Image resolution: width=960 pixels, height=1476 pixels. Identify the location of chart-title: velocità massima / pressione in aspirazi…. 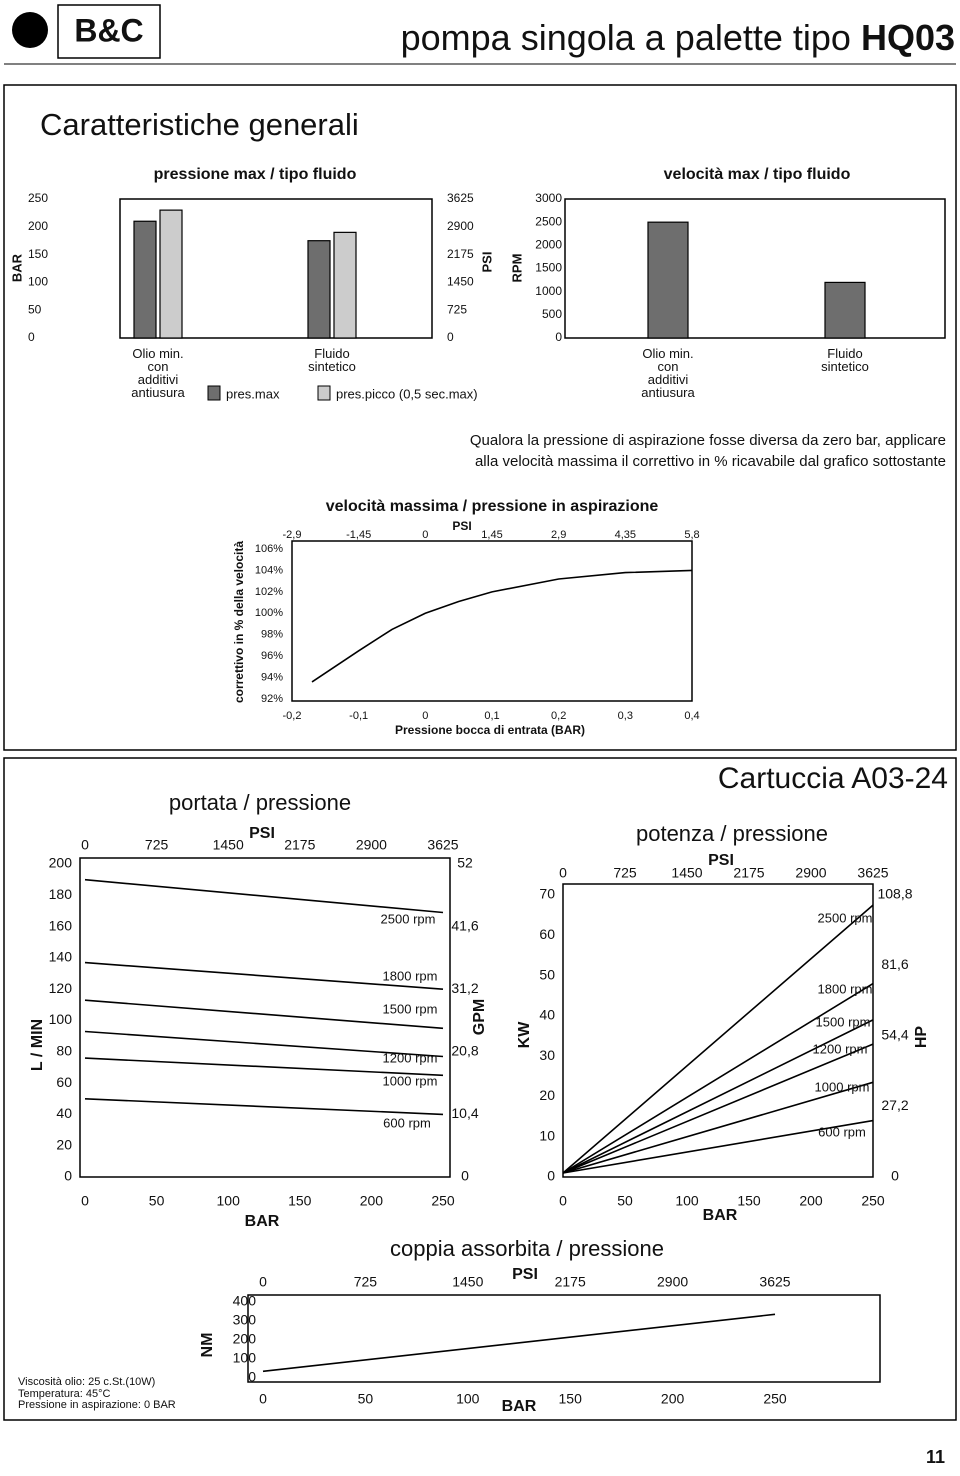
(492, 506).